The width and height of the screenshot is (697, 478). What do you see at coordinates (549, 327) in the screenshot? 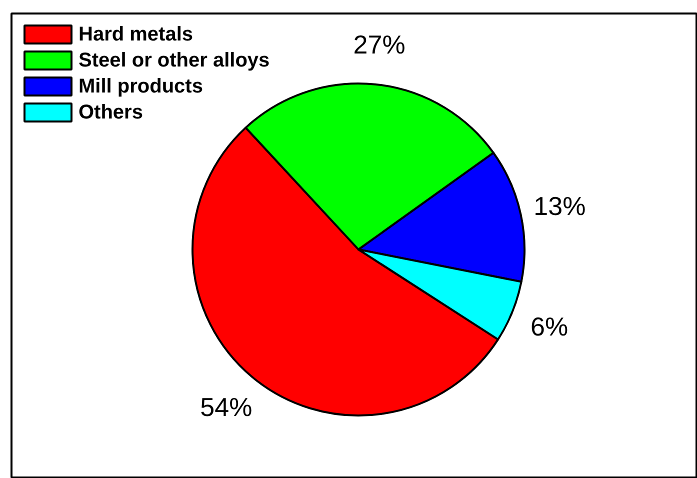
I see `data-label: 6%` at bounding box center [549, 327].